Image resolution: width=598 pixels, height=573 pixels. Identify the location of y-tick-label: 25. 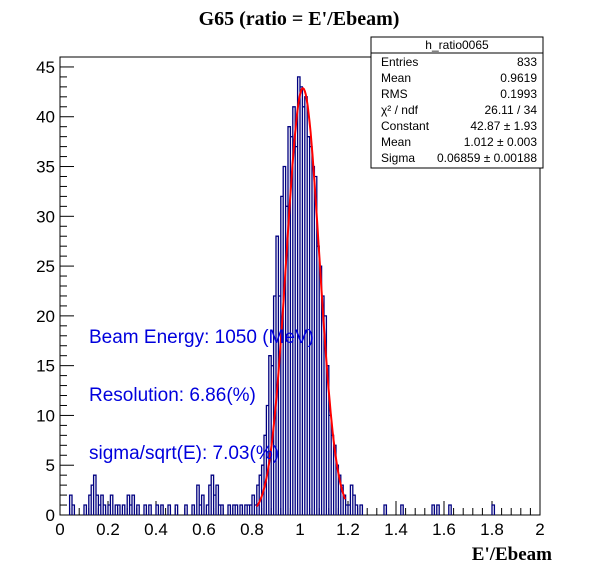
(45, 266).